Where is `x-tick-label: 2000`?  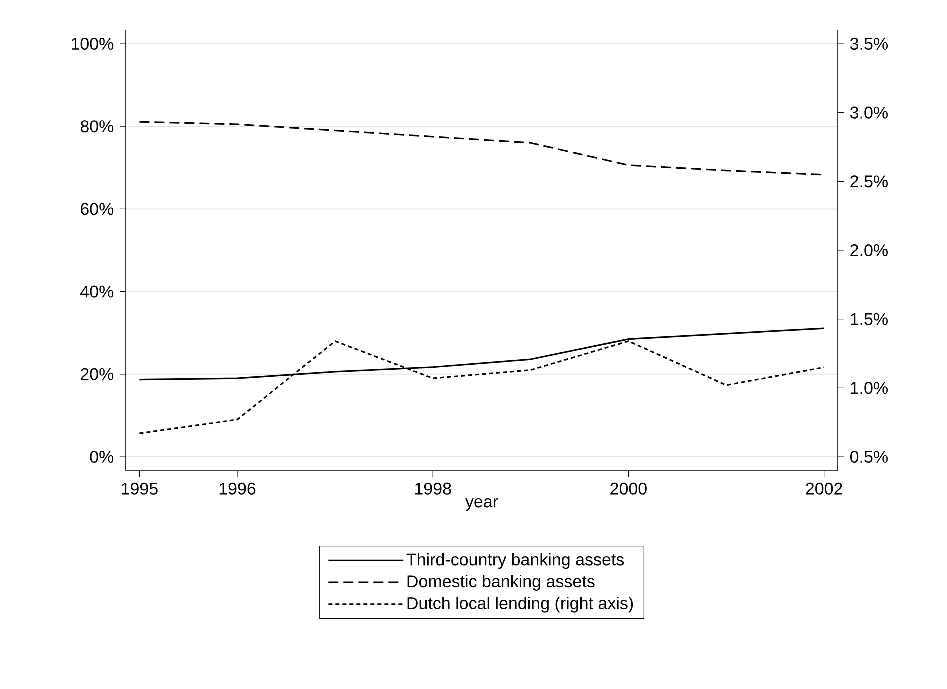
x-tick-label: 2000 is located at coordinates (628, 488).